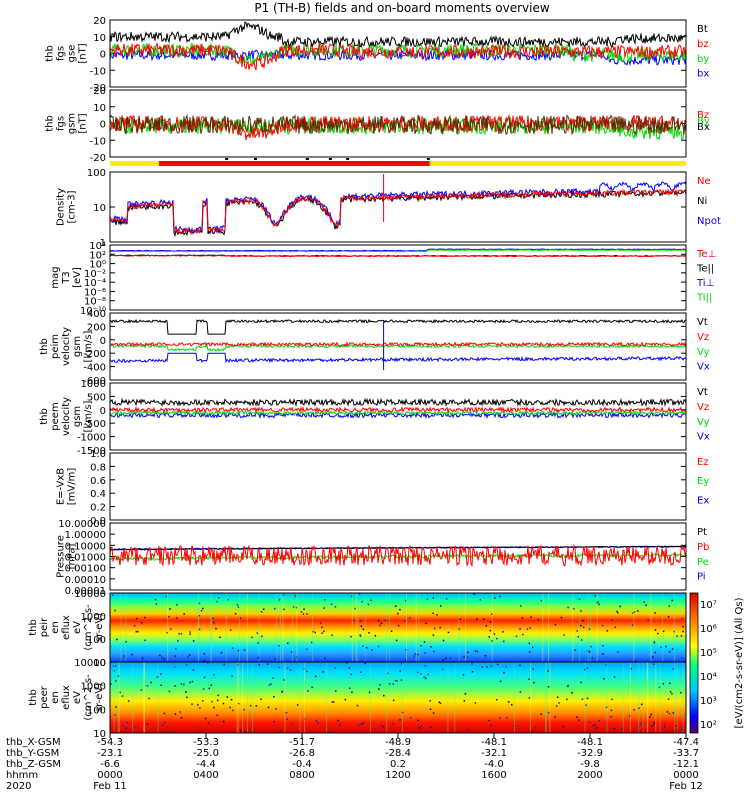 This screenshot has height=804, width=750. What do you see at coordinates (85, 580) in the screenshot?
I see `ytick-label: 0.00010` at bounding box center [85, 580].